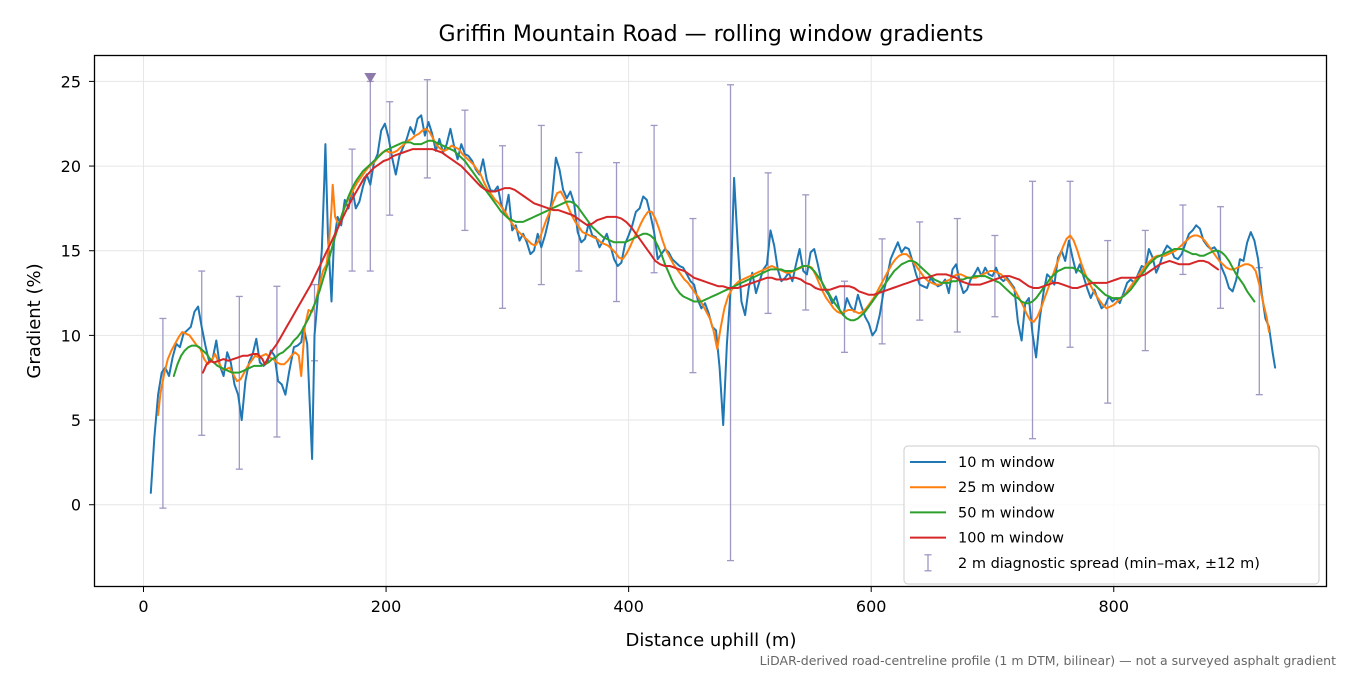 This screenshot has height=675, width=1350. I want to click on legend-label: 10 m window, so click(1006, 463).